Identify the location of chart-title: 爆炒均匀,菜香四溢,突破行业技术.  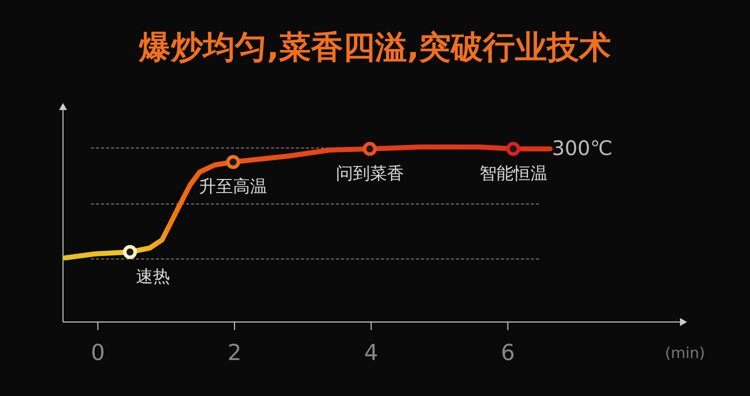
(375, 47).